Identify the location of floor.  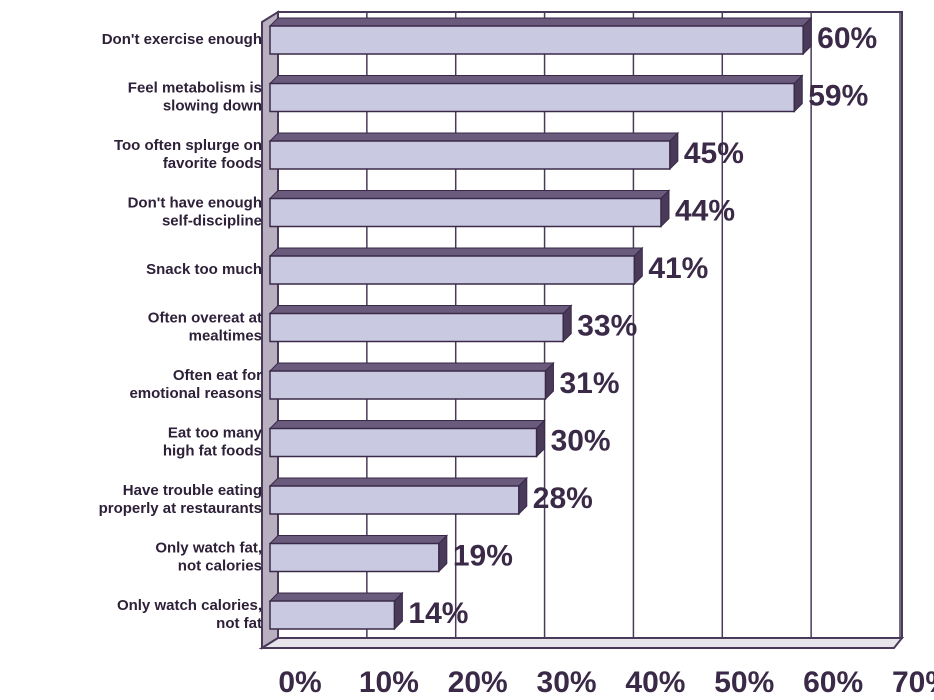
(581, 643).